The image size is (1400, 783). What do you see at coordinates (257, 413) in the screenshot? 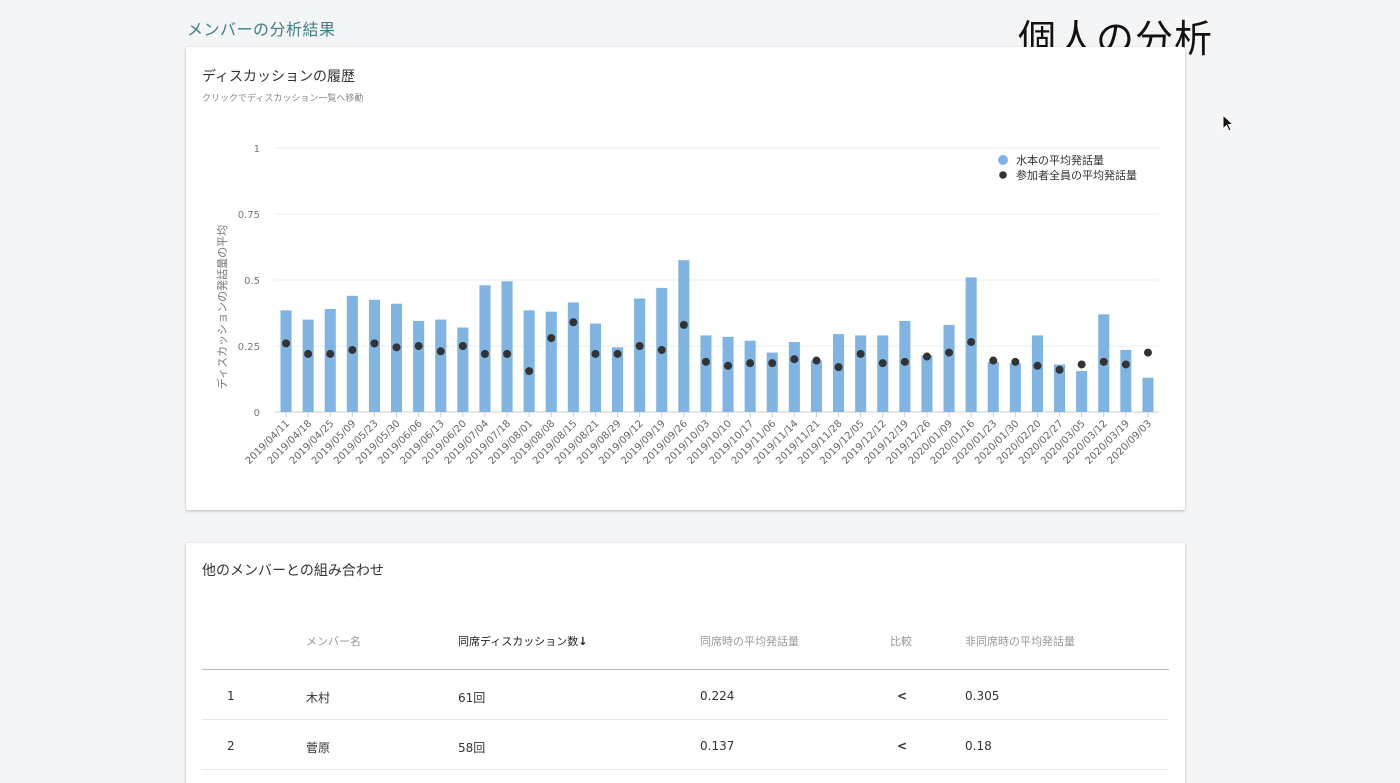
I see `y-tick-label: 0` at bounding box center [257, 413].